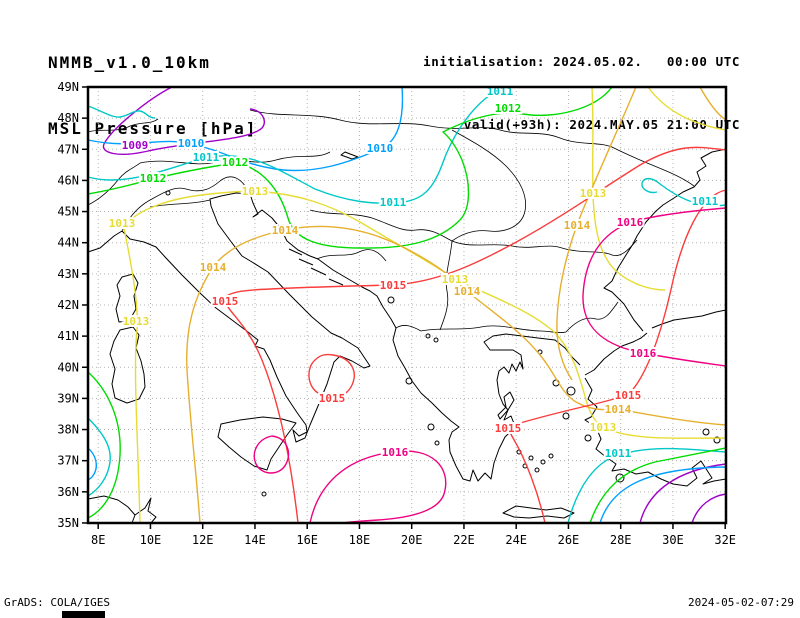 Image resolution: width=800 pixels, height=618 pixels. What do you see at coordinates (68, 118) in the screenshot?
I see `y-tick-label: 48N` at bounding box center [68, 118].